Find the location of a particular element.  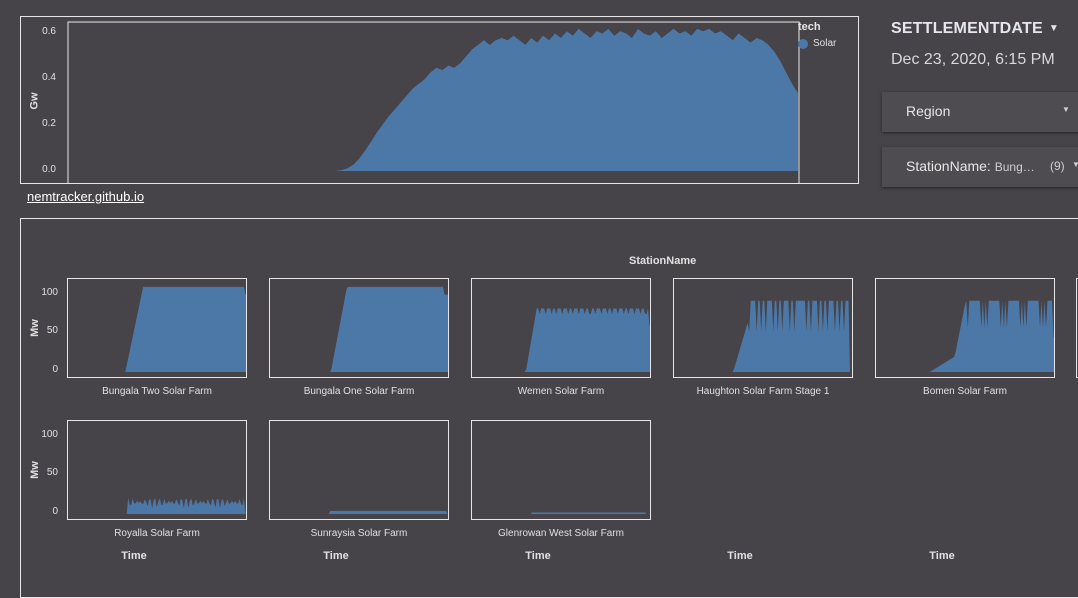

facet-panel-label: Haughton Solar Farm Stage 1 is located at coordinates (763, 391).